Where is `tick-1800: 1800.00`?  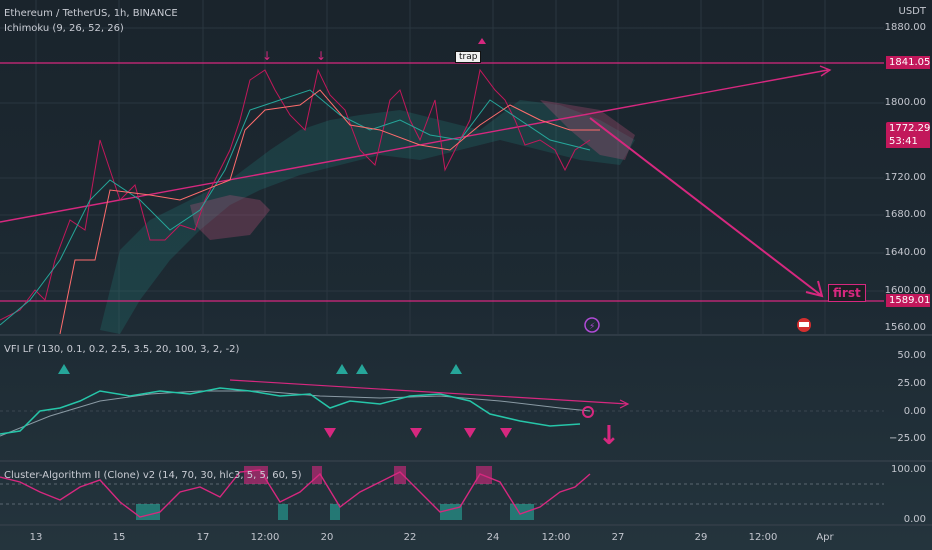
tick-1800: 1800.00 is located at coordinates (905, 102).